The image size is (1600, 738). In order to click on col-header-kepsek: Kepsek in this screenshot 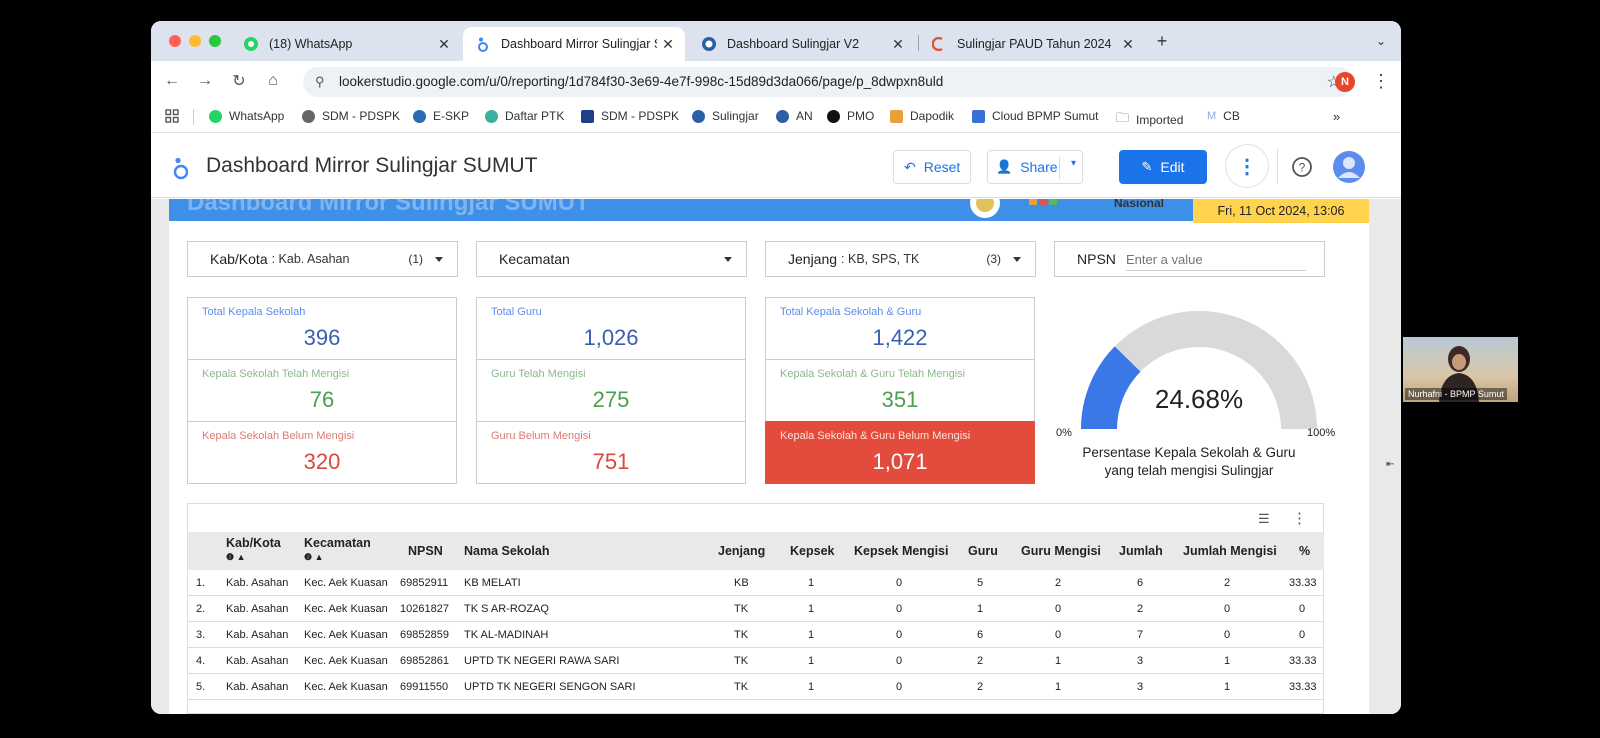, I will do `click(812, 551)`.